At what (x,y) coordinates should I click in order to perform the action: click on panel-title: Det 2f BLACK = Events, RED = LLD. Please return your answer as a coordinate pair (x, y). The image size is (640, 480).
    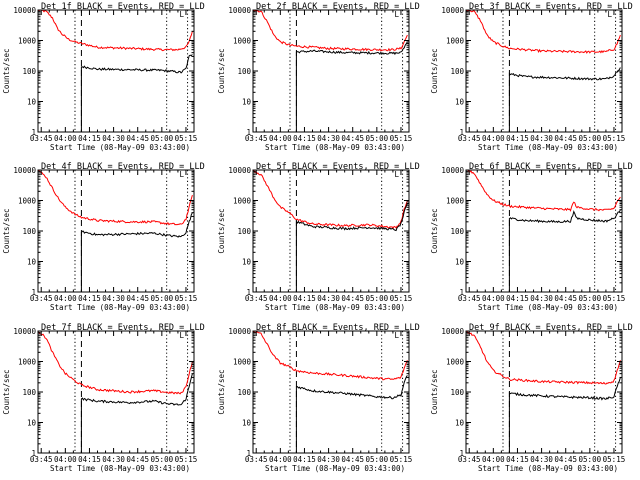
    Looking at the image, I should click on (338, 7).